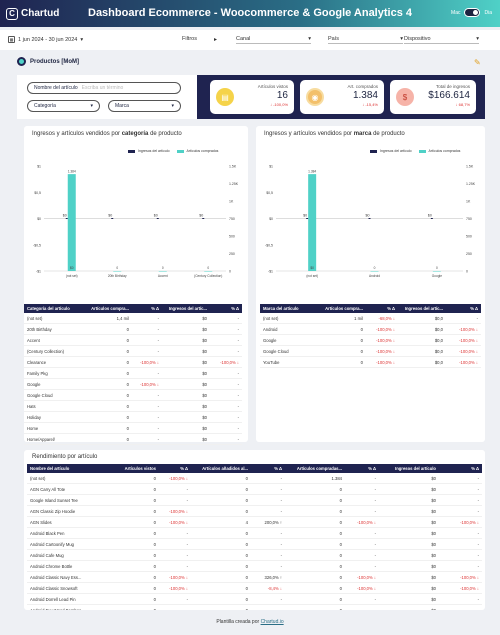  Describe the element at coordinates (252, 97) in the screenshot. I see `kpi-card-viewed: ▤ Artículos vistos 16 ↓ -100,0%` at that location.